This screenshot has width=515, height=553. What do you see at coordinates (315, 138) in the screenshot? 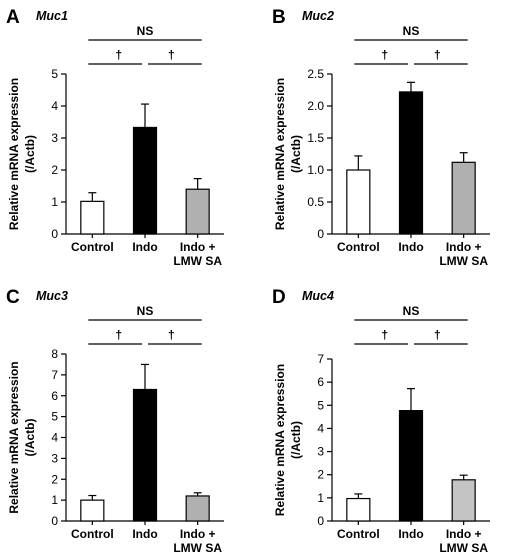
I see `y-tick-label: 1.5` at bounding box center [315, 138].